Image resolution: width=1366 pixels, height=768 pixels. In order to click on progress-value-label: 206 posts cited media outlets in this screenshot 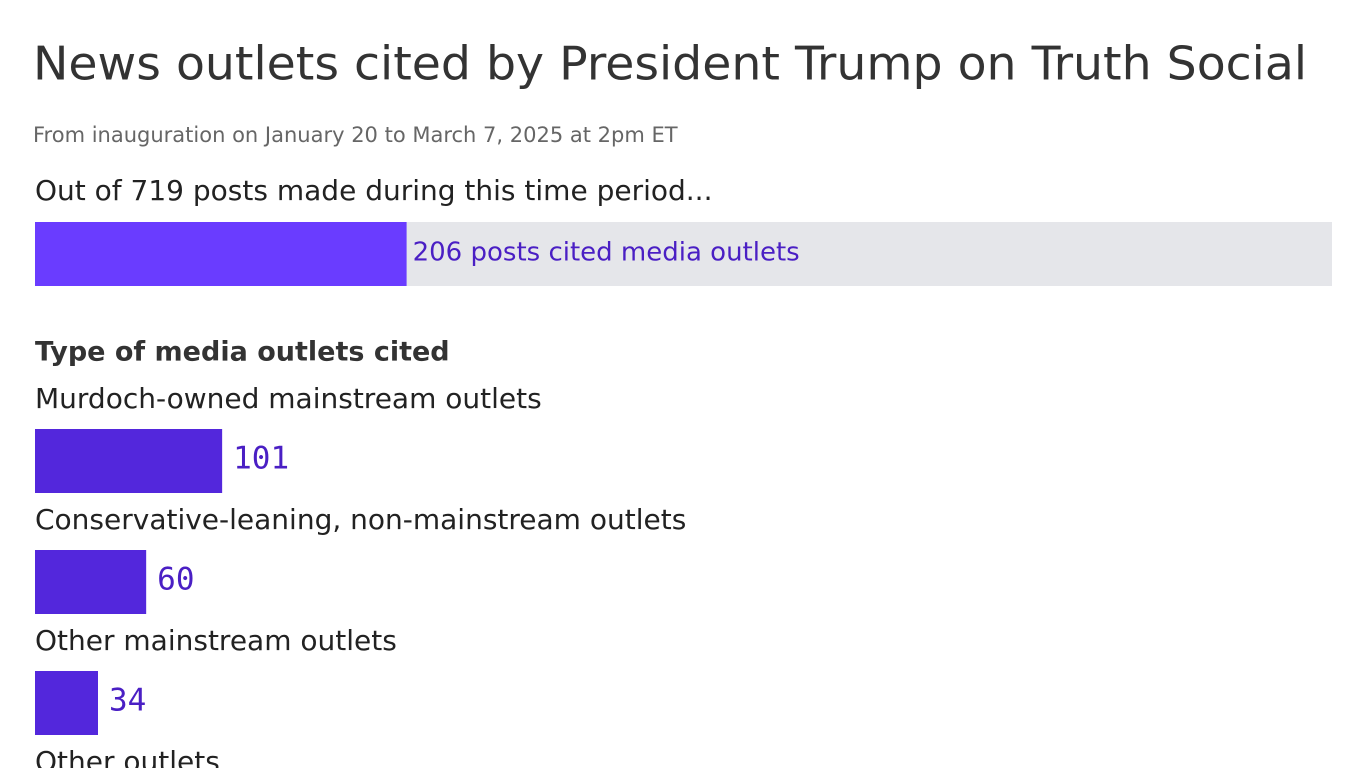, I will do `click(606, 253)`.